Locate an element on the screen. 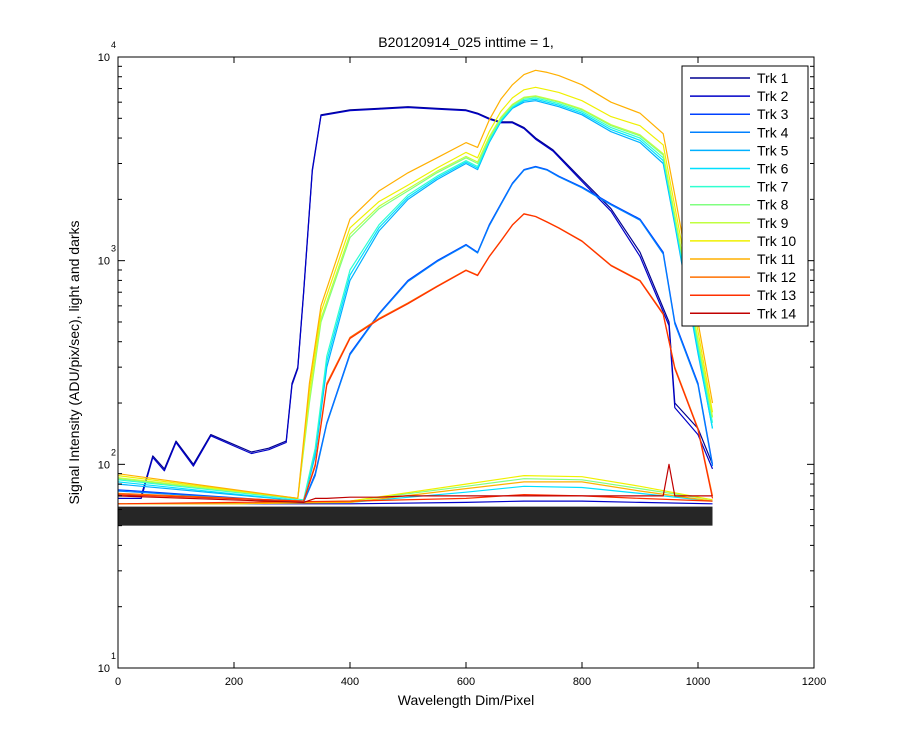  legend-label: Trk 14 is located at coordinates (776, 313).